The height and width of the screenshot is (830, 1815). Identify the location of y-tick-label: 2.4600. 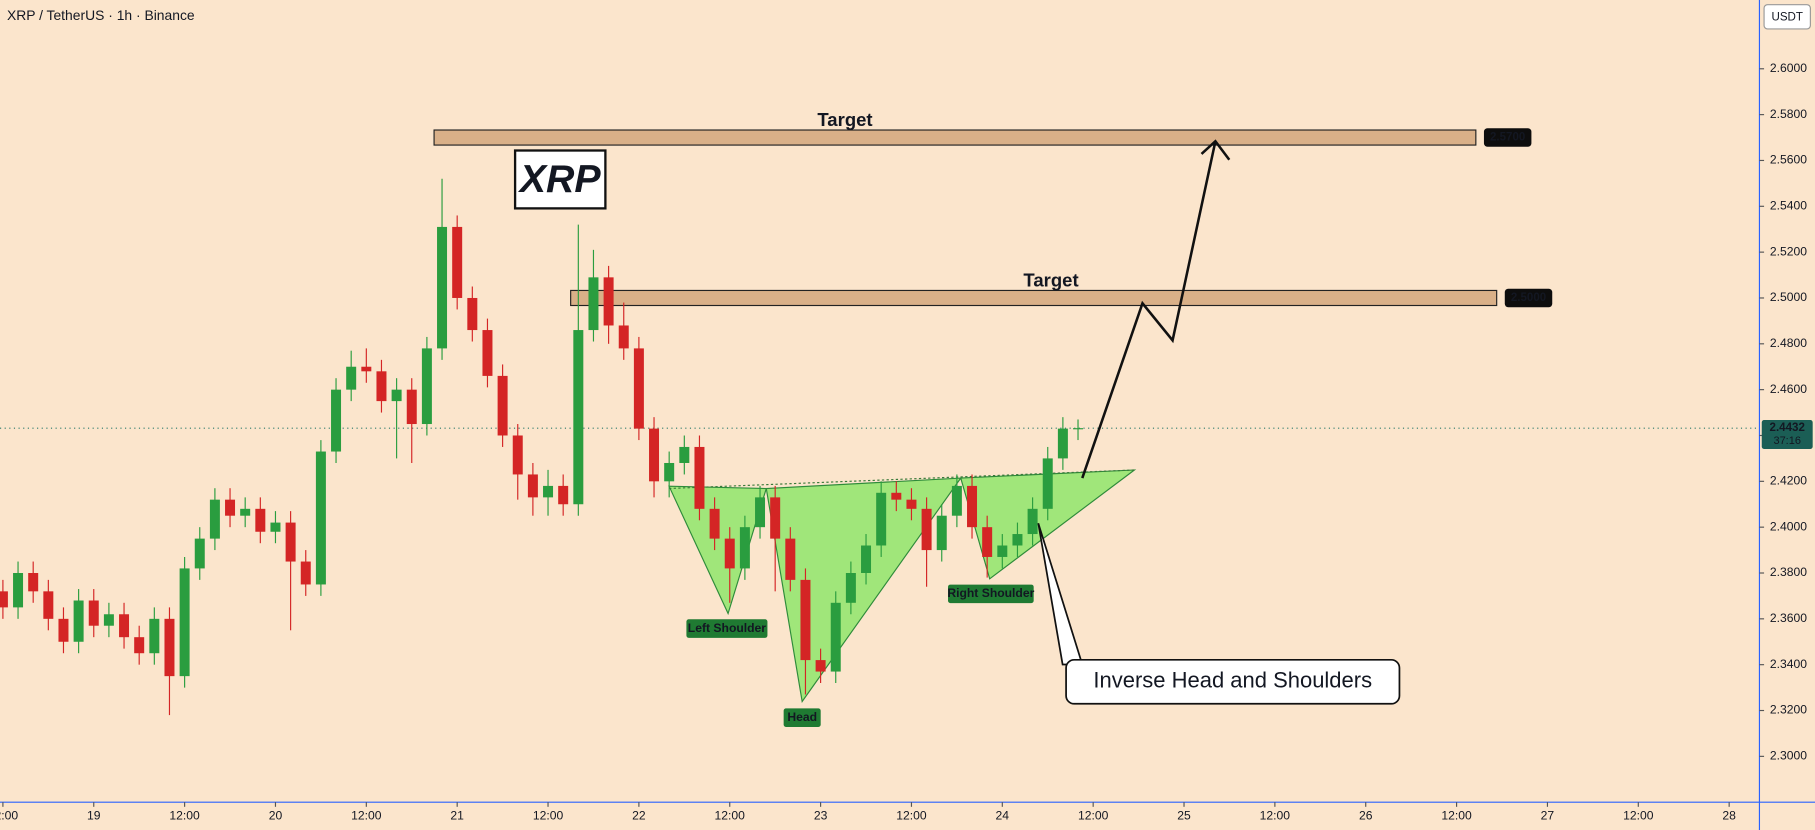
(1788, 389).